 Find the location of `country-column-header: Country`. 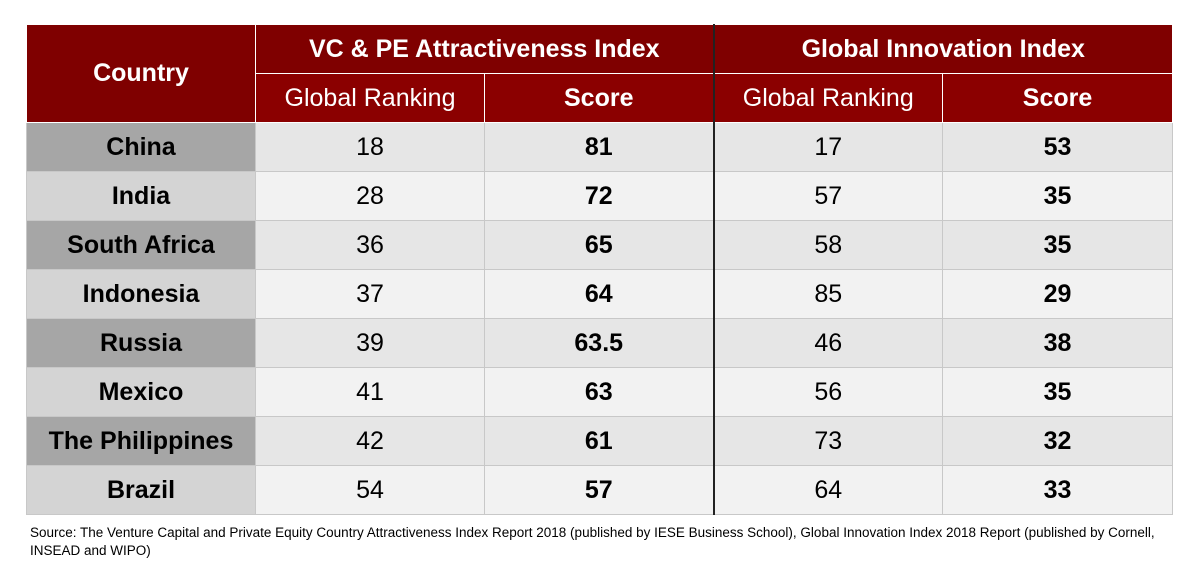

country-column-header: Country is located at coordinates (141, 73).